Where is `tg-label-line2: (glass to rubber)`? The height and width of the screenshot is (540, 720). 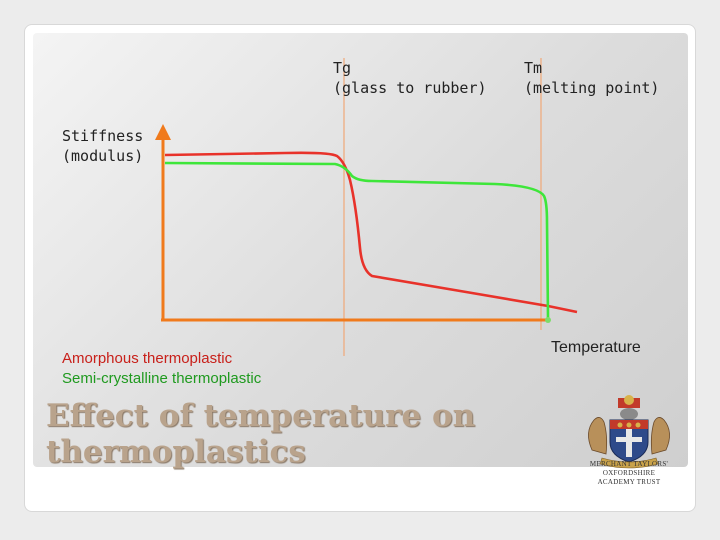 tg-label-line2: (glass to rubber) is located at coordinates (410, 88).